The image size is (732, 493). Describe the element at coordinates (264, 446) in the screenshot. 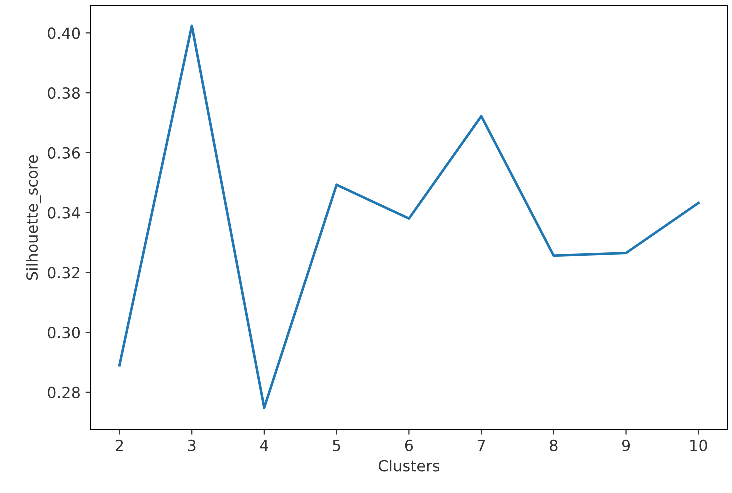

I see `x-tick-label: 4` at that location.